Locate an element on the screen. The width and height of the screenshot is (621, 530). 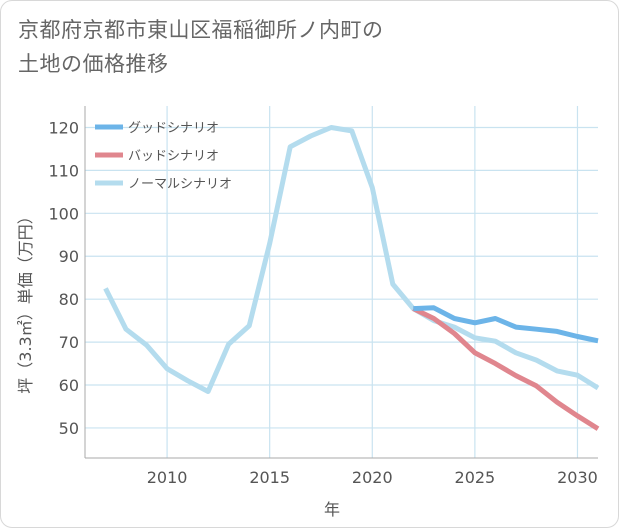
y-tick-label: 110 is located at coordinates (63, 170).